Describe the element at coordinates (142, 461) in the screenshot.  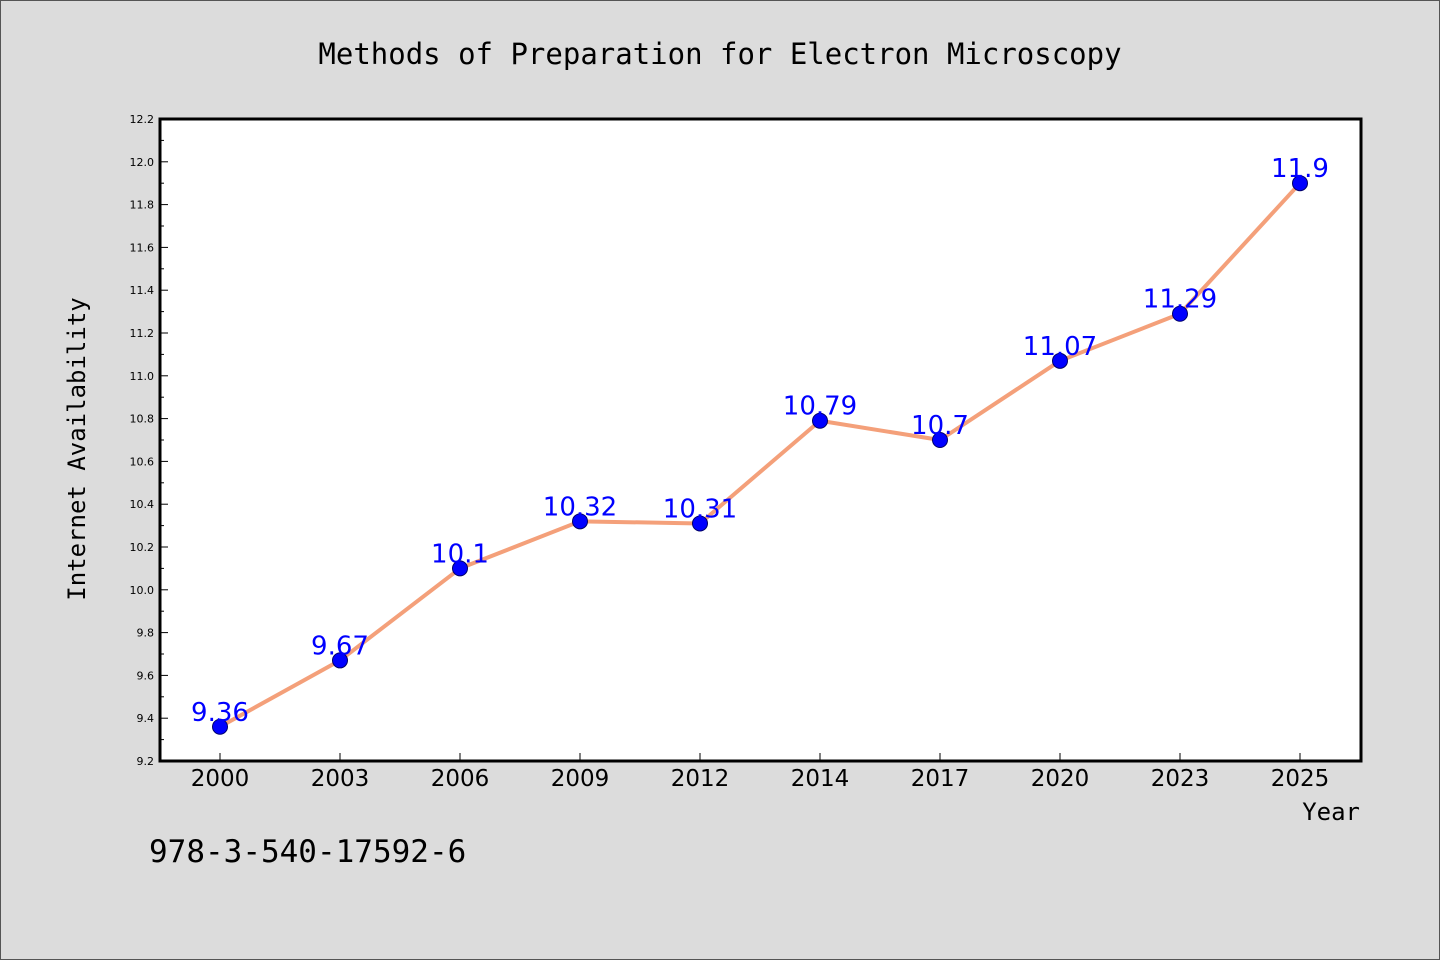
I see `y-tick-label: 10.6` at that location.